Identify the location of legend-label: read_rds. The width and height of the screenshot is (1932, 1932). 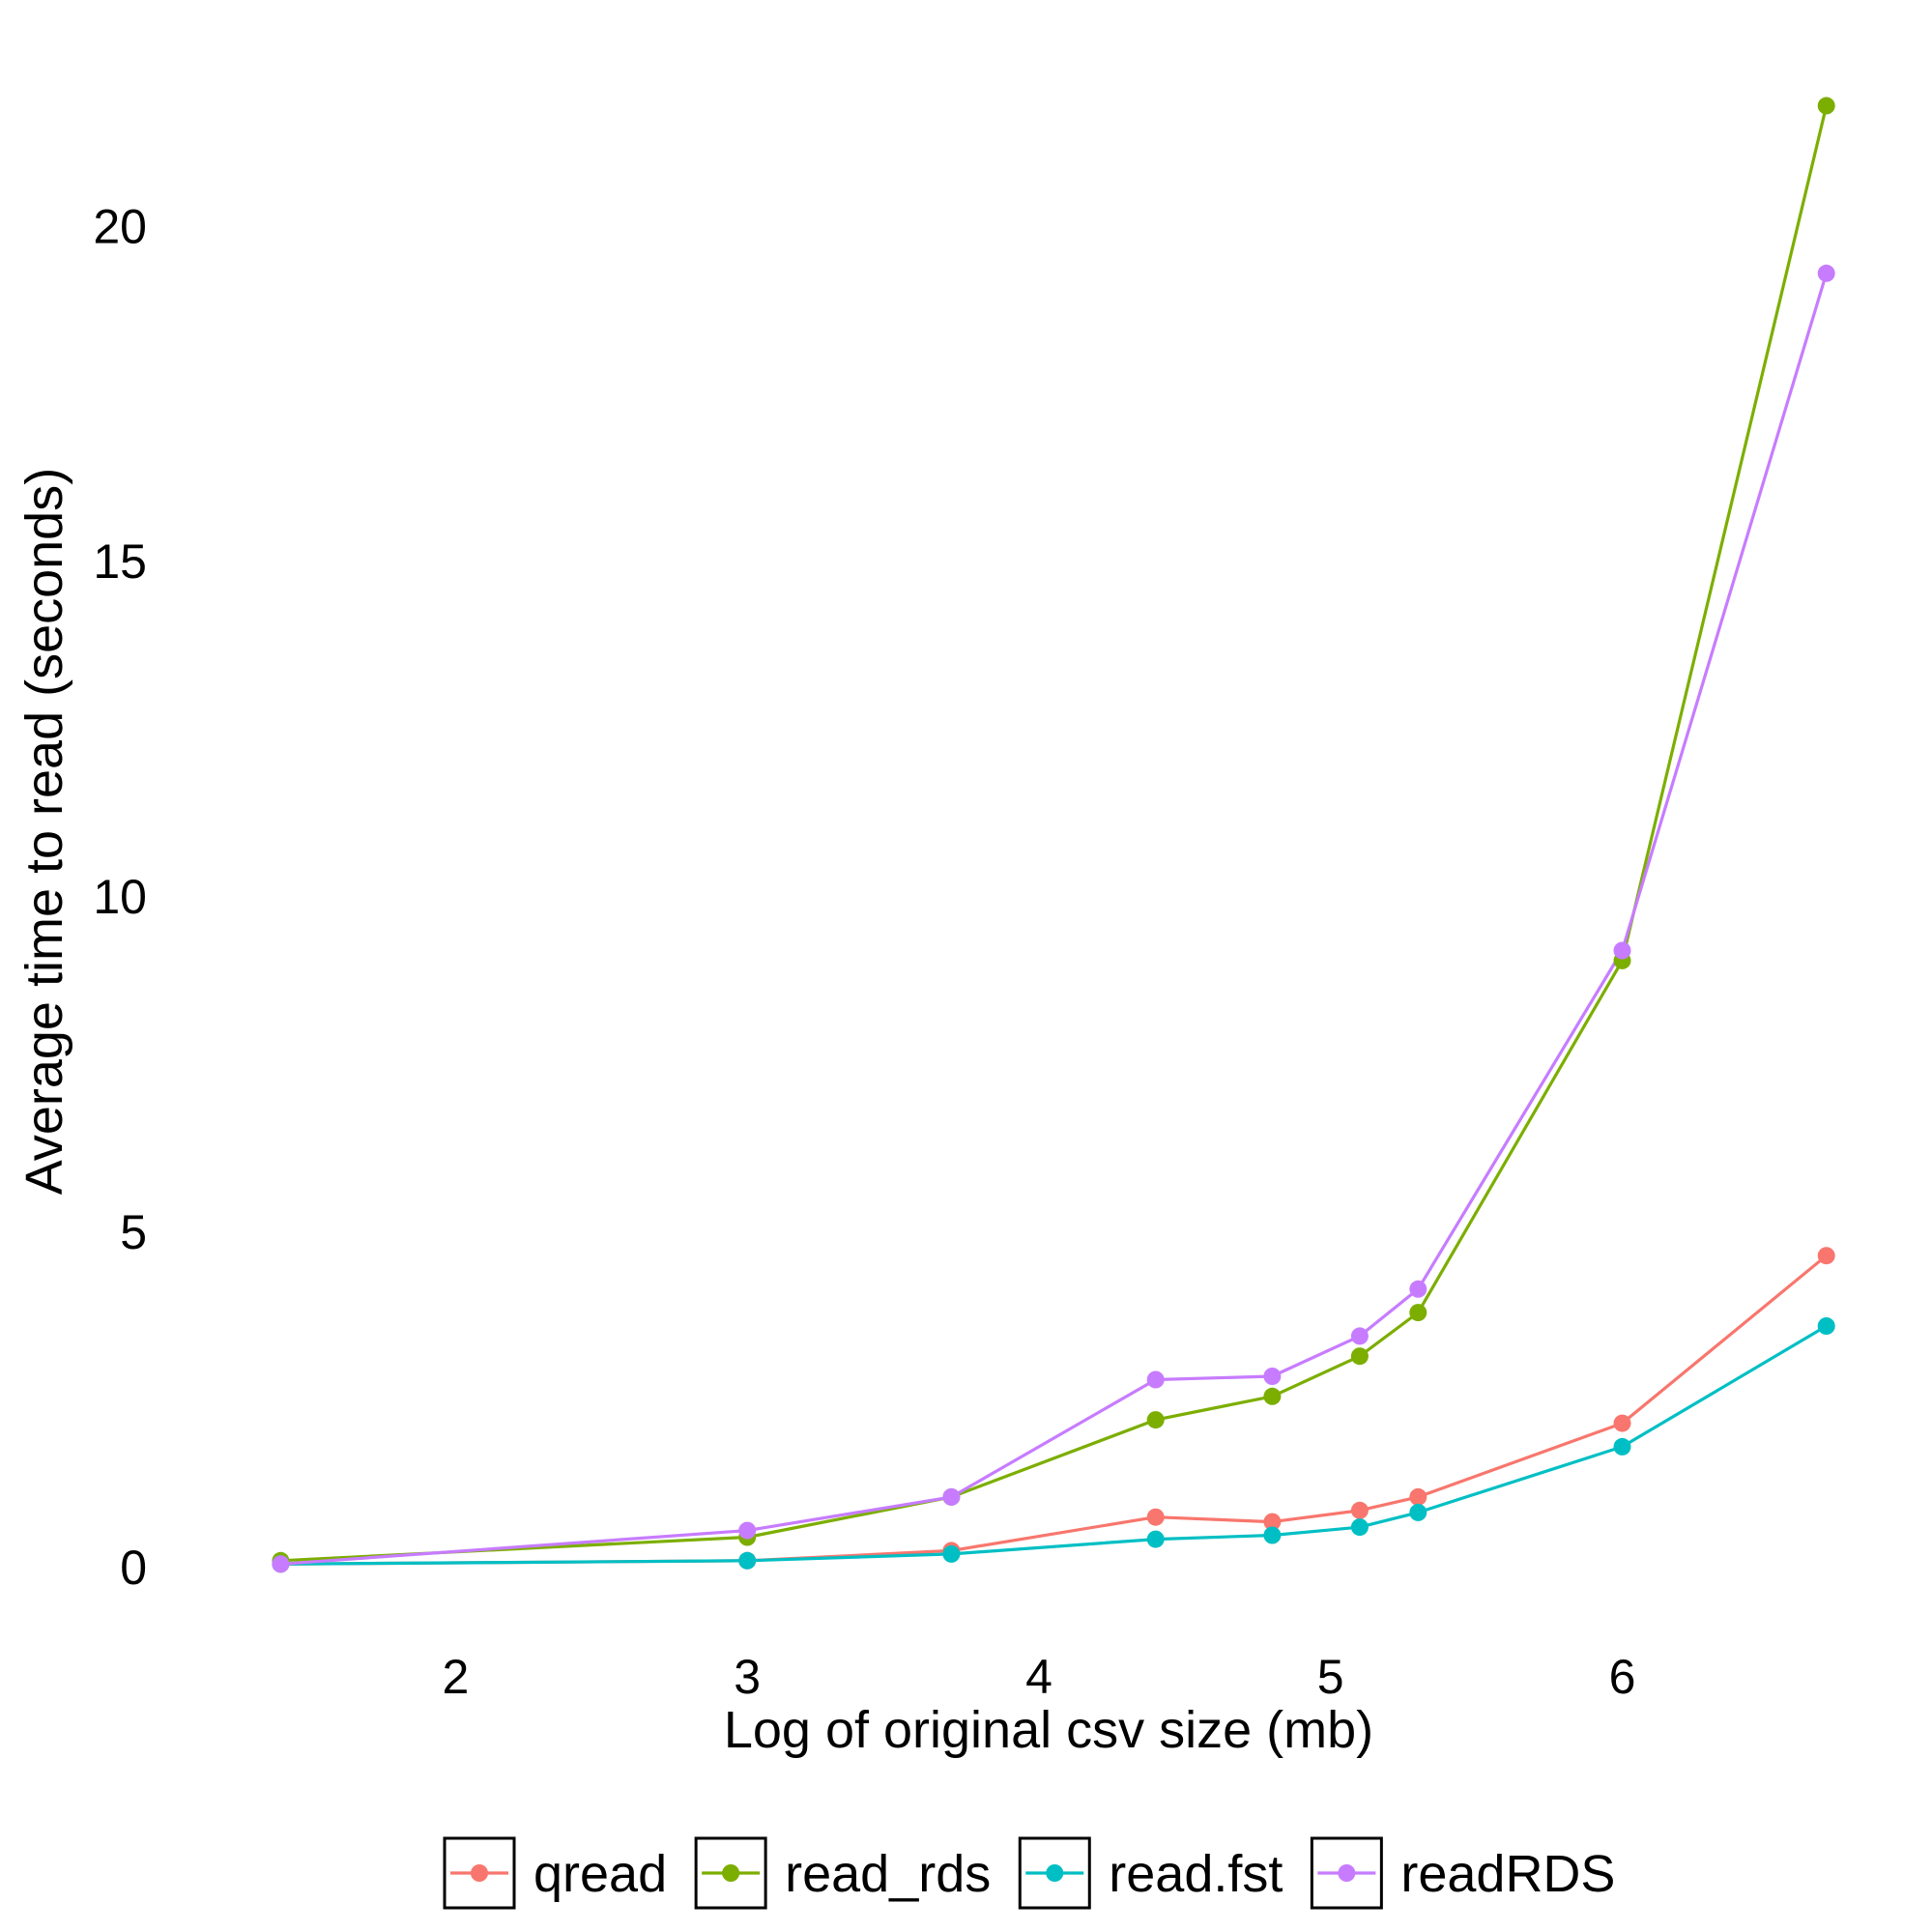
(888, 1874).